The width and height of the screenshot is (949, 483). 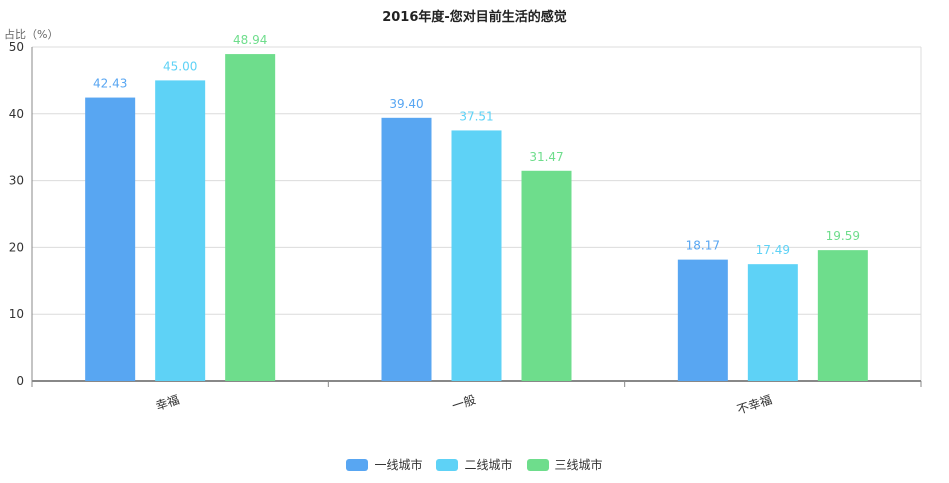 I want to click on y-tick-label: 40, so click(x=16, y=114).